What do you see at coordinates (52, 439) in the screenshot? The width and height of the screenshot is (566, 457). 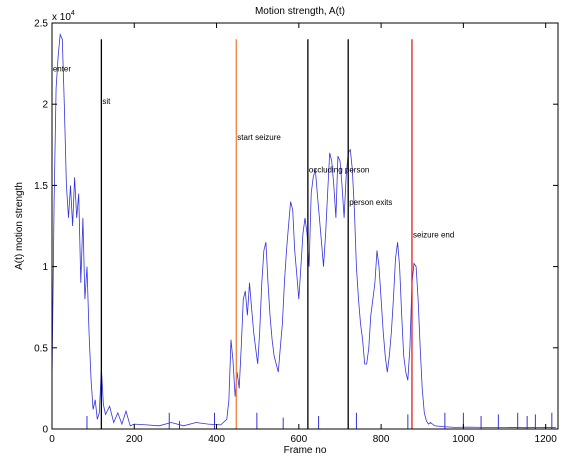 I see `x-tick-label: 0` at bounding box center [52, 439].